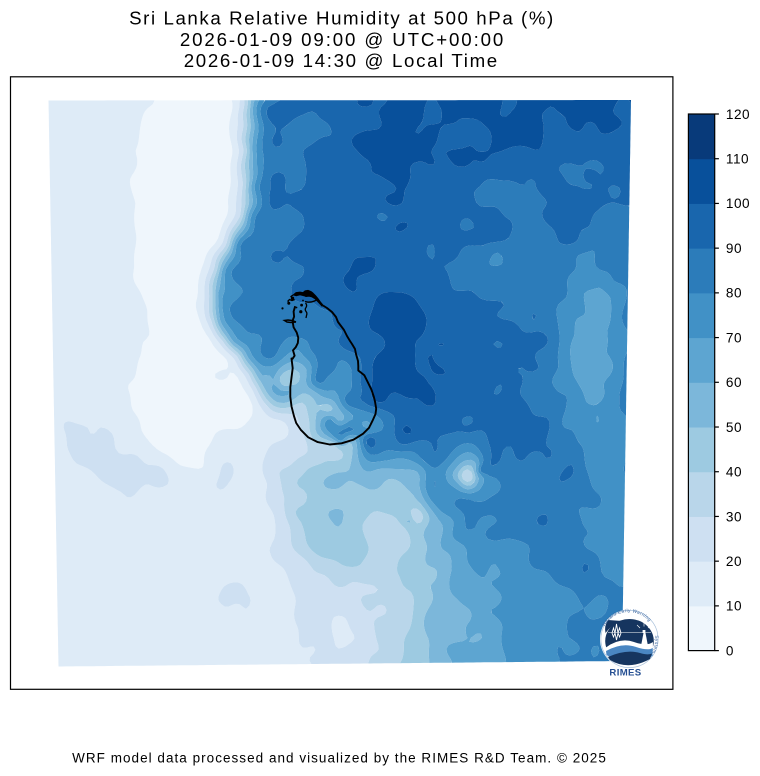  What do you see at coordinates (734, 427) in the screenshot?
I see `svg-text: 50` at bounding box center [734, 427].